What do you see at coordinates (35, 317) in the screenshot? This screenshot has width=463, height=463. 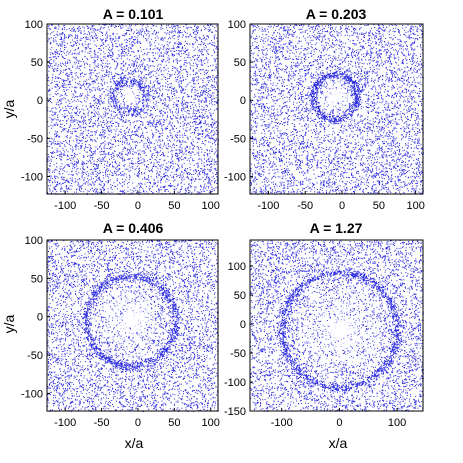 I see `panel-3-yticks: 100 50 0 -50 -100` at bounding box center [35, 317].